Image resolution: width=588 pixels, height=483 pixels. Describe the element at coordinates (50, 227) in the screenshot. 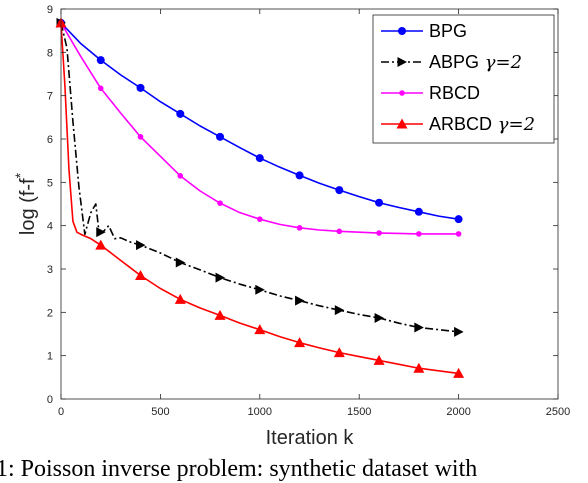

I see `y-tick-label: 4` at that location.